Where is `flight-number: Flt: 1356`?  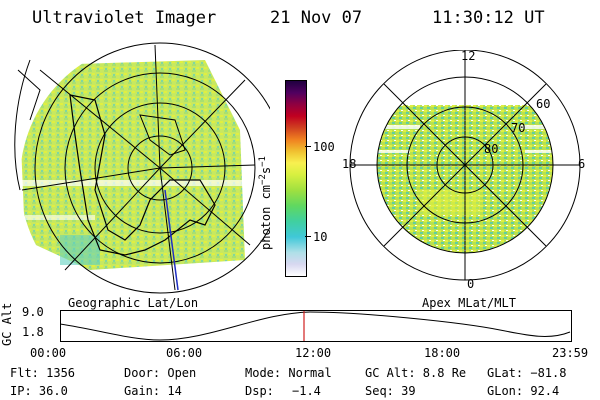
flight-number: Flt: 1356 is located at coordinates (43, 373).